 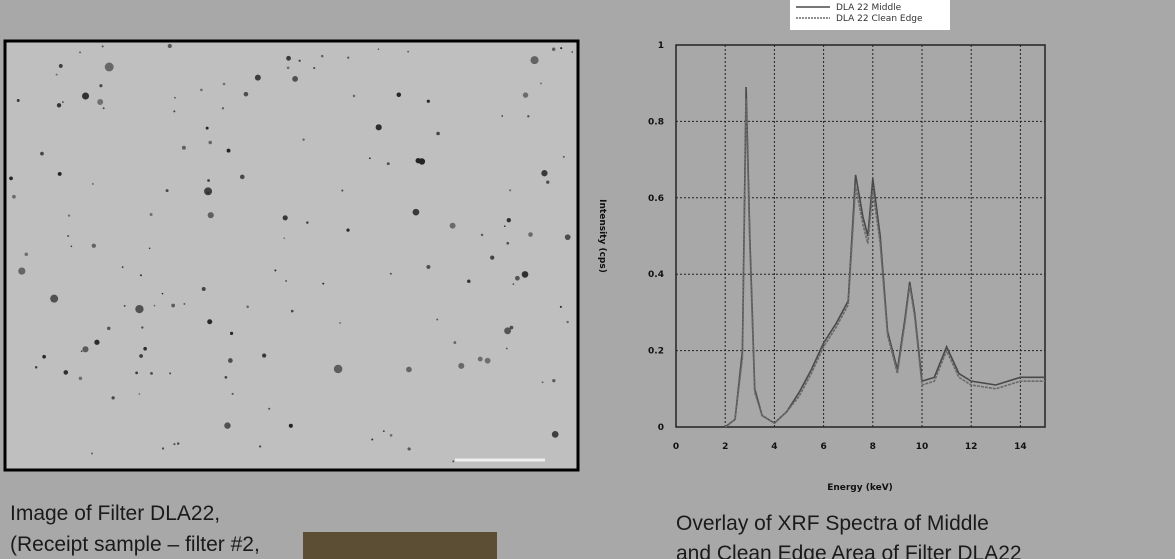 I want to click on y-tick-label: 0.6, so click(x=656, y=199).